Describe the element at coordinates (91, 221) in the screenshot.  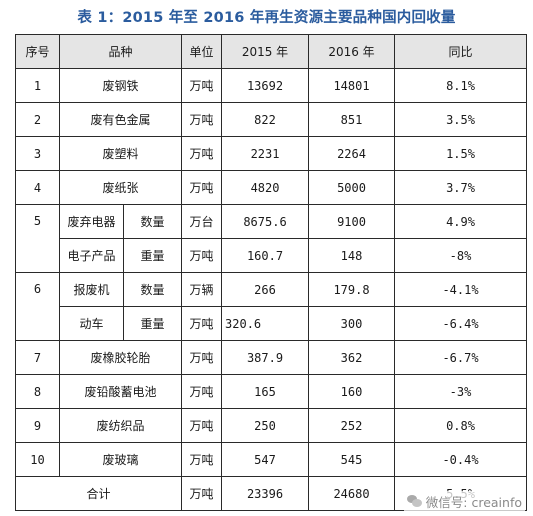
I see `ewaste-name-line1: 废弃电器` at that location.